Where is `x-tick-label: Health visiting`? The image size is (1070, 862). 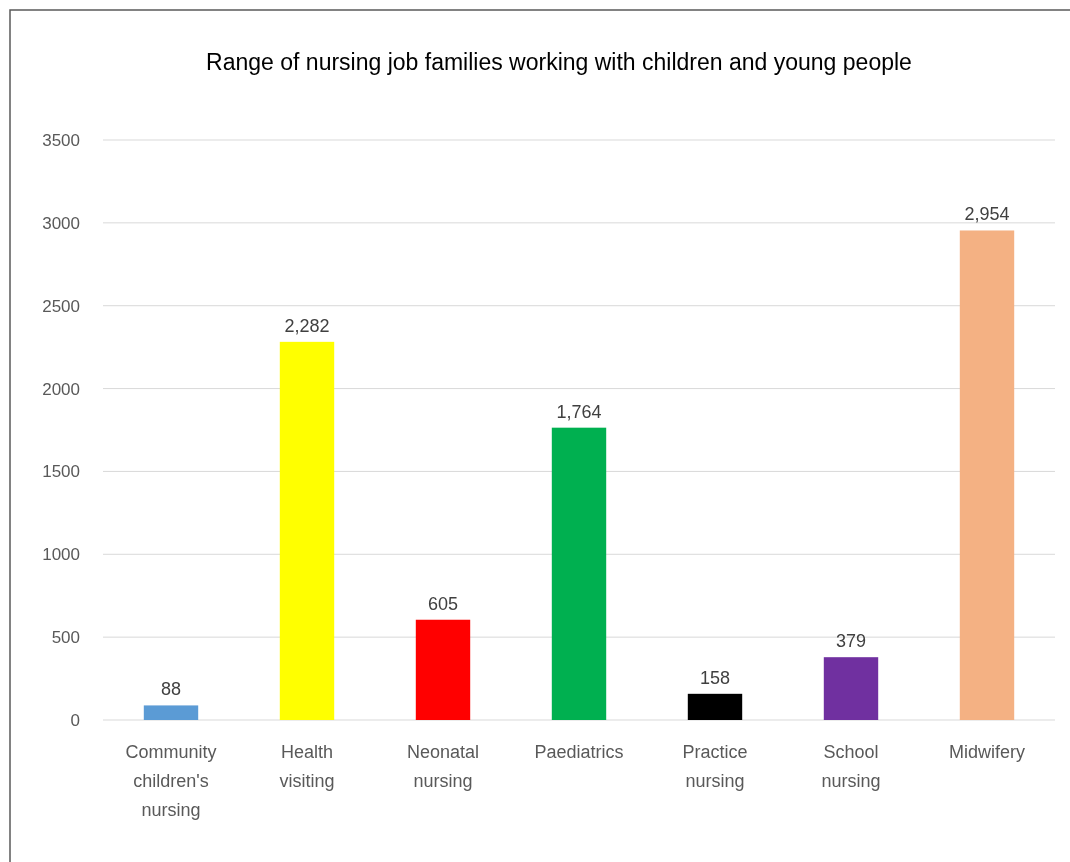
x-tick-label: Health visiting is located at coordinates (307, 766).